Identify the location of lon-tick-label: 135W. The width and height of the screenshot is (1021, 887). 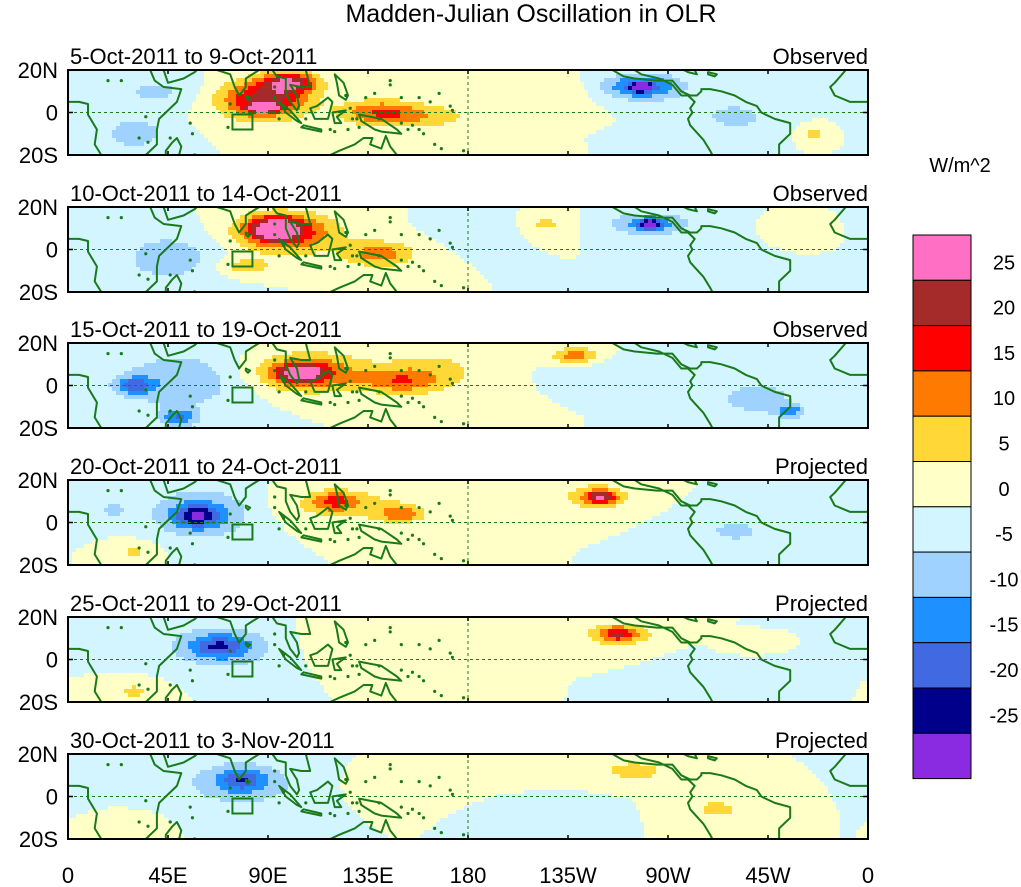
(568, 875).